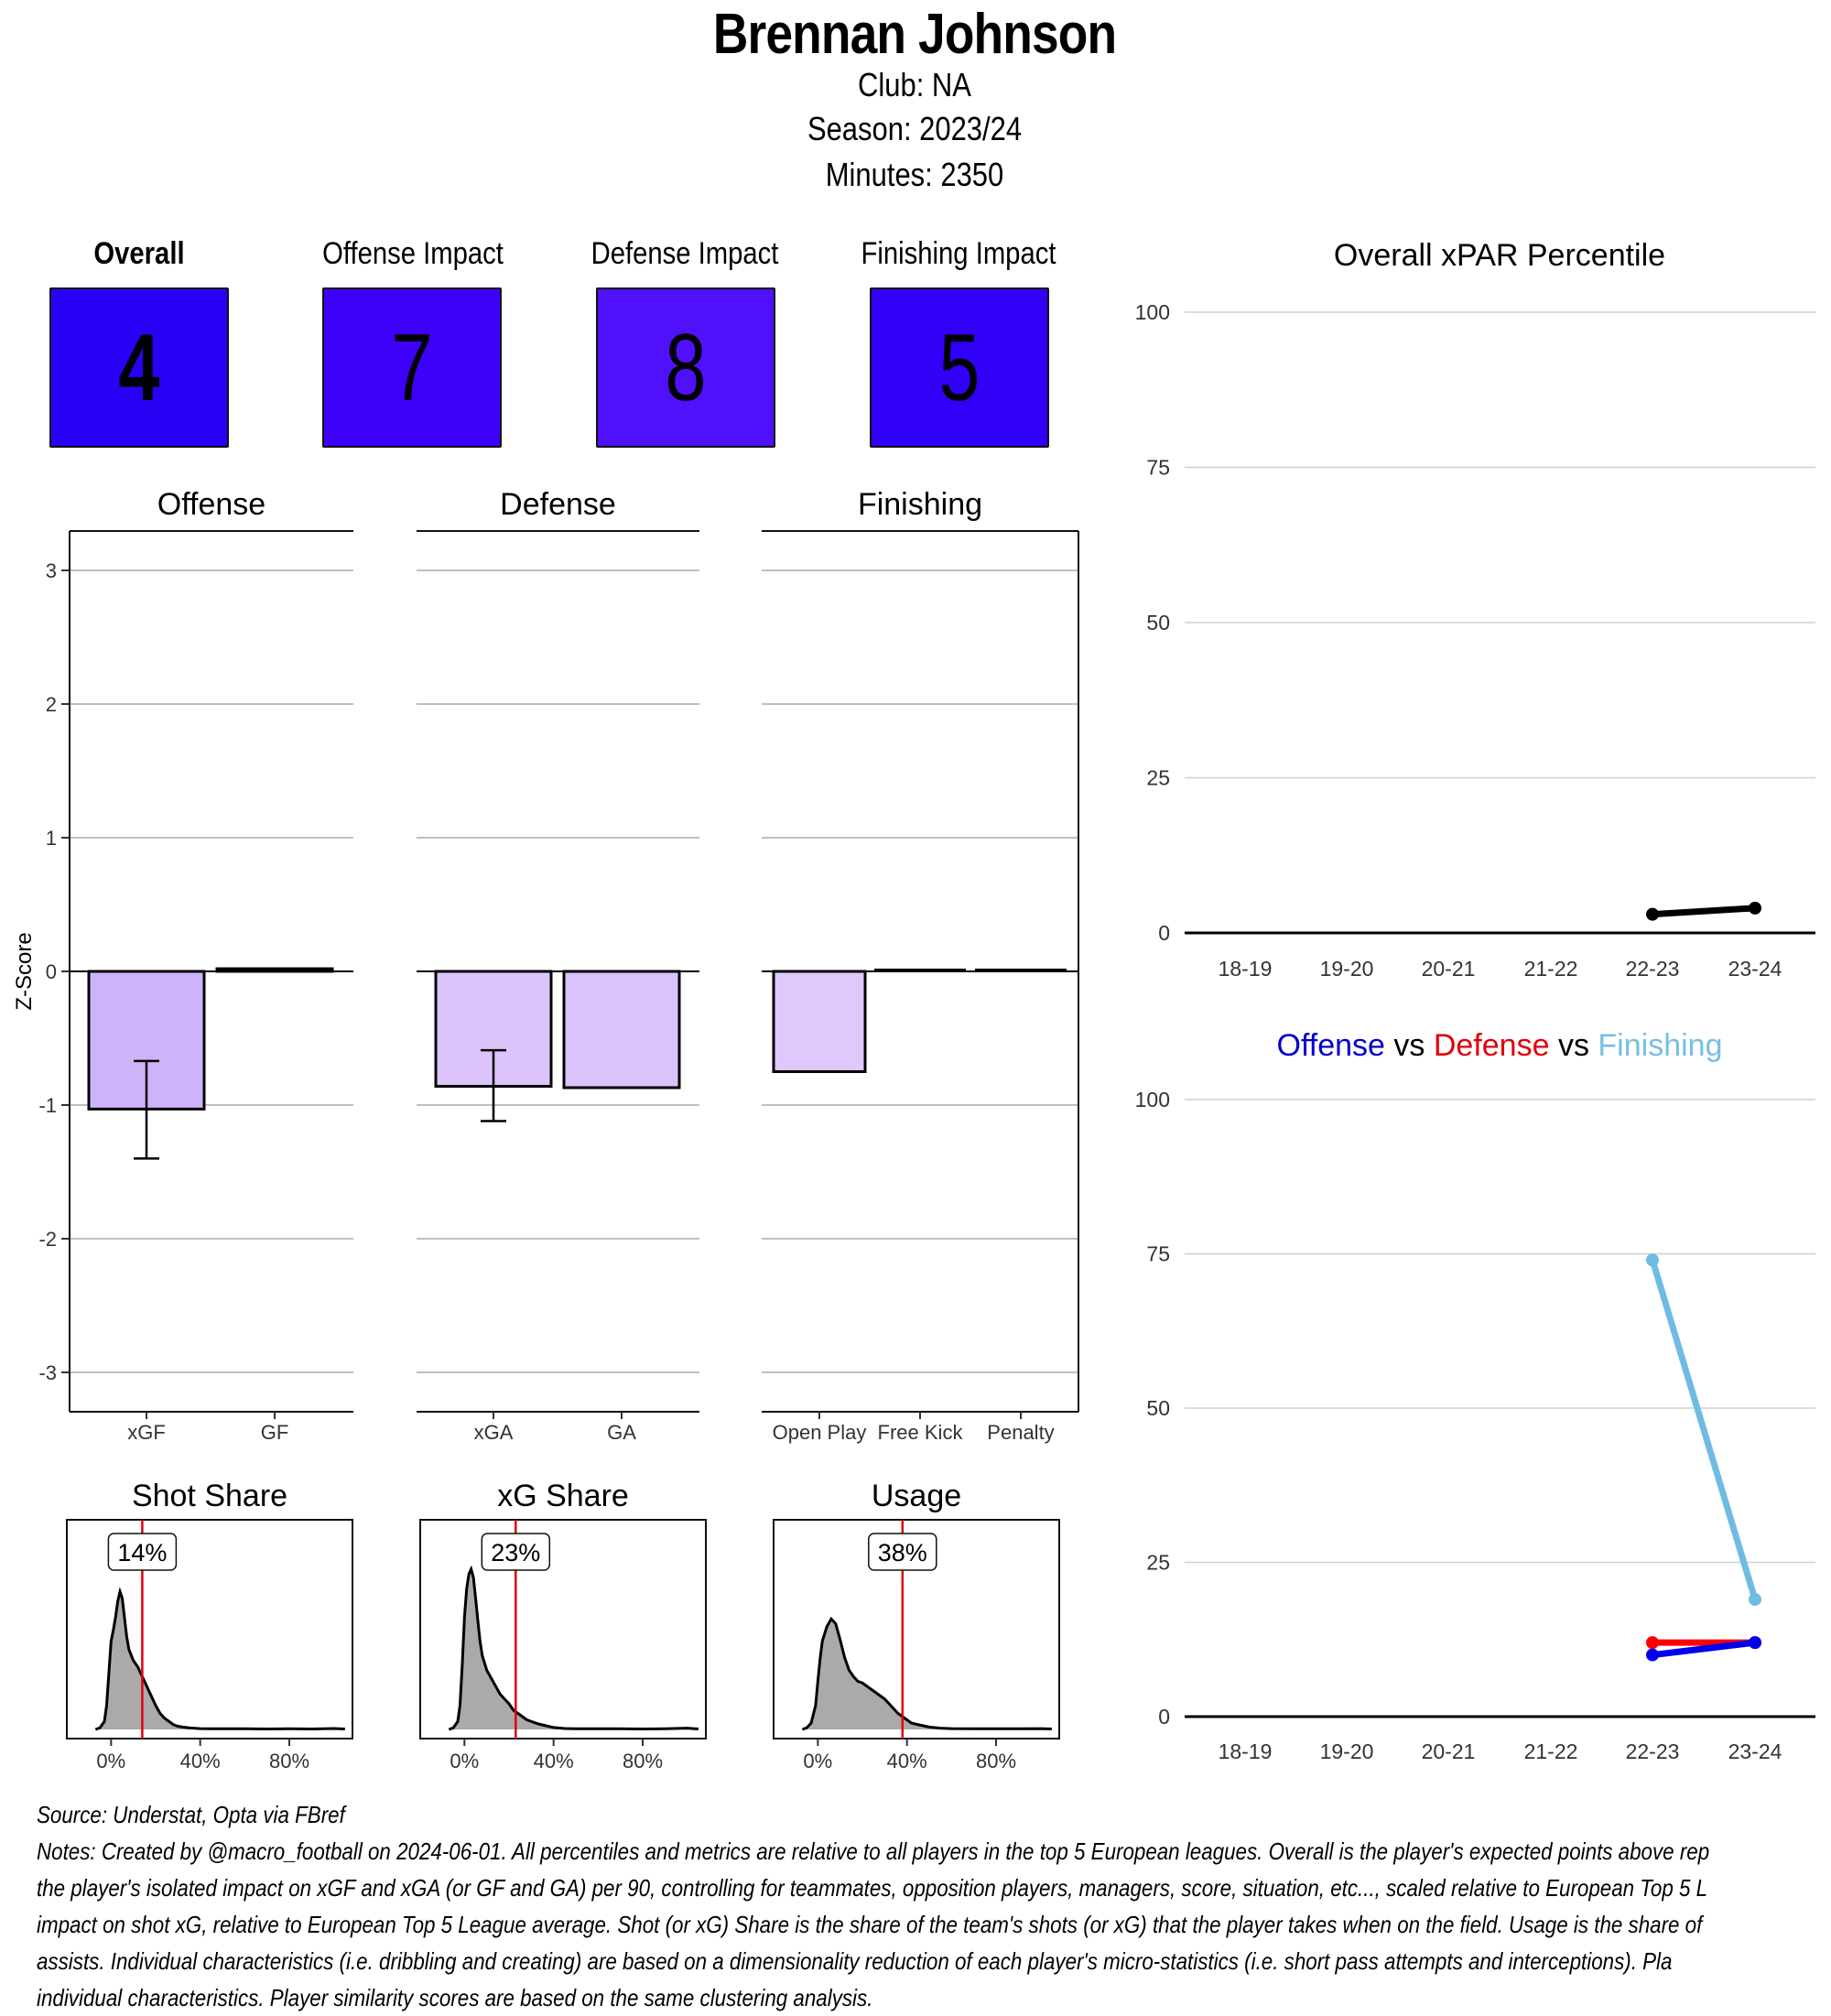 This screenshot has width=1831, height=2016. Describe the element at coordinates (1020, 1432) in the screenshot. I see `x-tick-label: Penalty` at that location.